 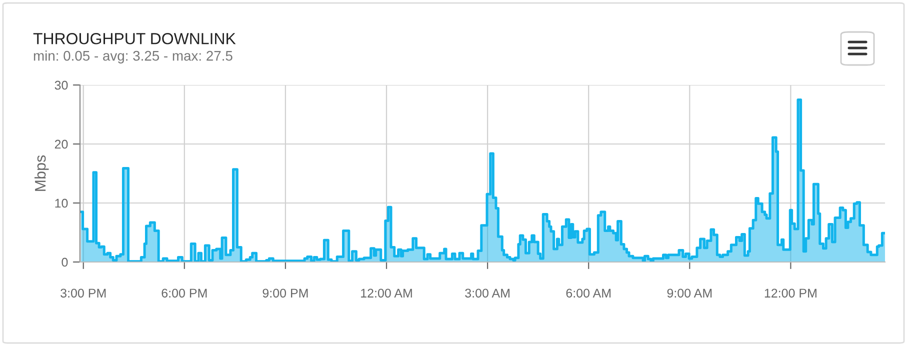 What do you see at coordinates (487, 293) in the screenshot?
I see `x-tick-label: 3:00 AM` at bounding box center [487, 293].